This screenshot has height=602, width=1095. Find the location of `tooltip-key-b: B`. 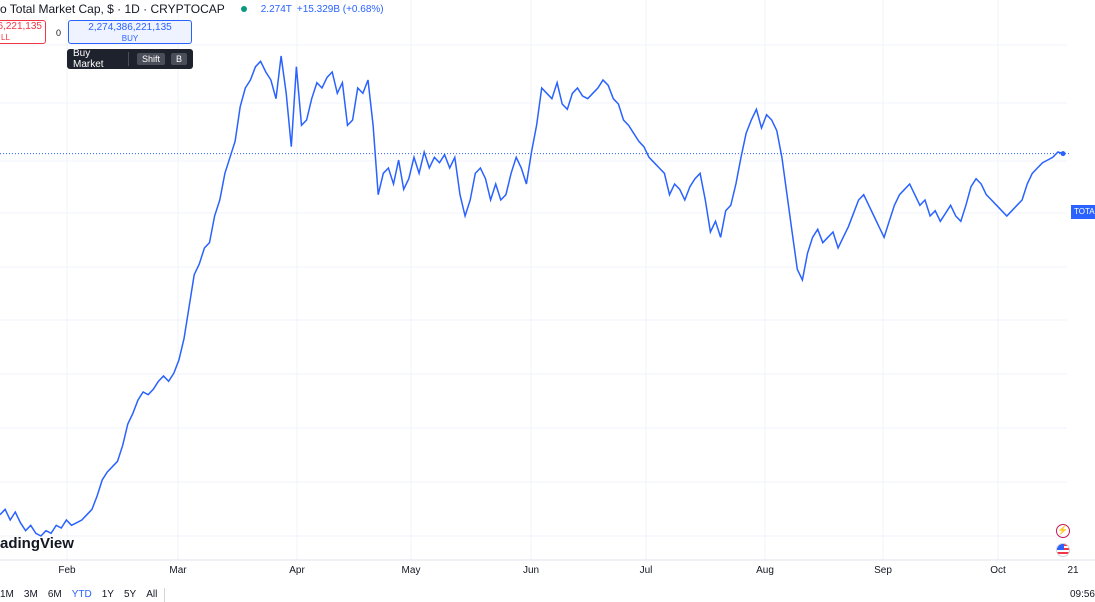

tooltip-key-b: B is located at coordinates (178, 59).